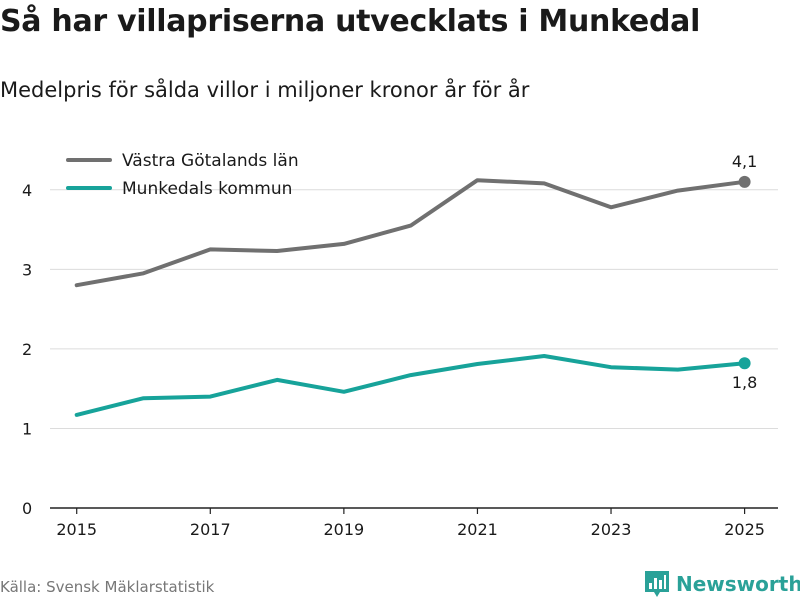 This screenshot has width=800, height=600. Describe the element at coordinates (76, 529) in the screenshot. I see `x-tick-label: 2015` at that location.